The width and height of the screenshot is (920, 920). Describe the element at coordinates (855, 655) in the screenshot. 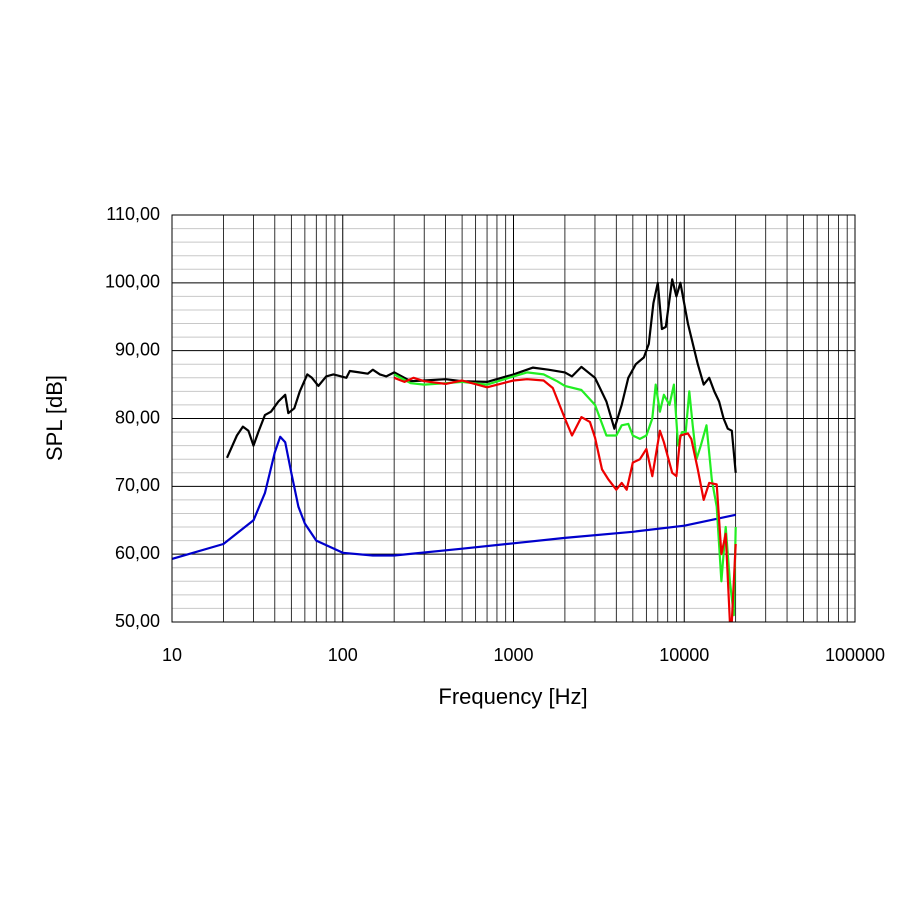

I see `x-tick-label: 100000` at that location.